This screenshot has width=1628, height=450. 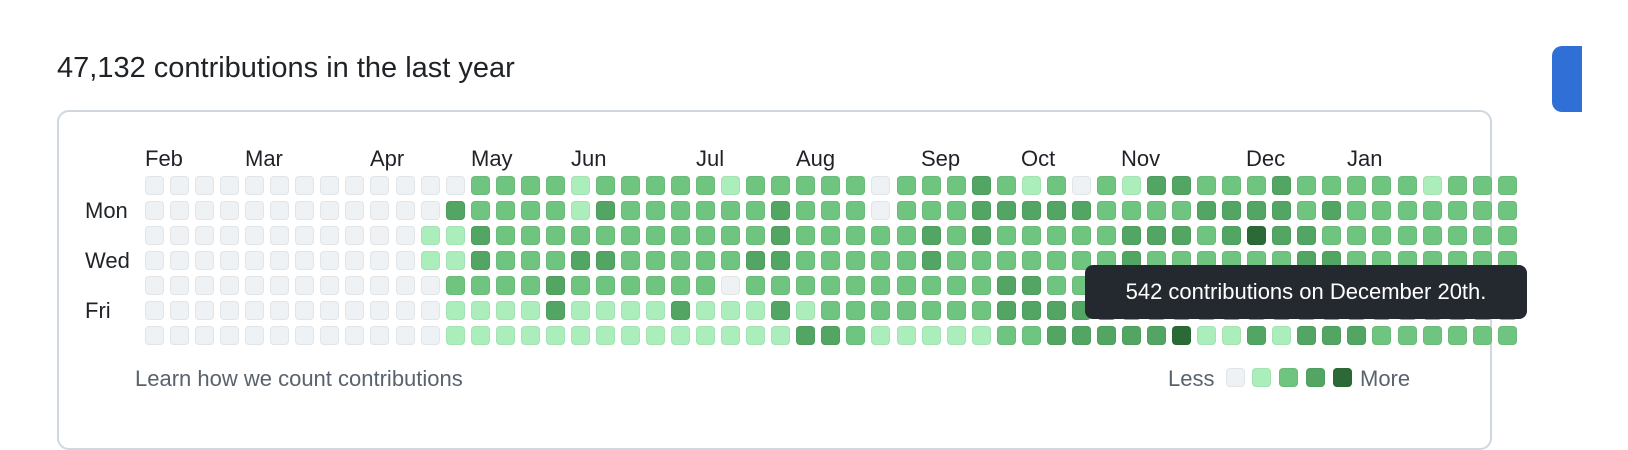 What do you see at coordinates (299, 378) in the screenshot?
I see `learn-contributions-link: Learn how we count contributions` at bounding box center [299, 378].